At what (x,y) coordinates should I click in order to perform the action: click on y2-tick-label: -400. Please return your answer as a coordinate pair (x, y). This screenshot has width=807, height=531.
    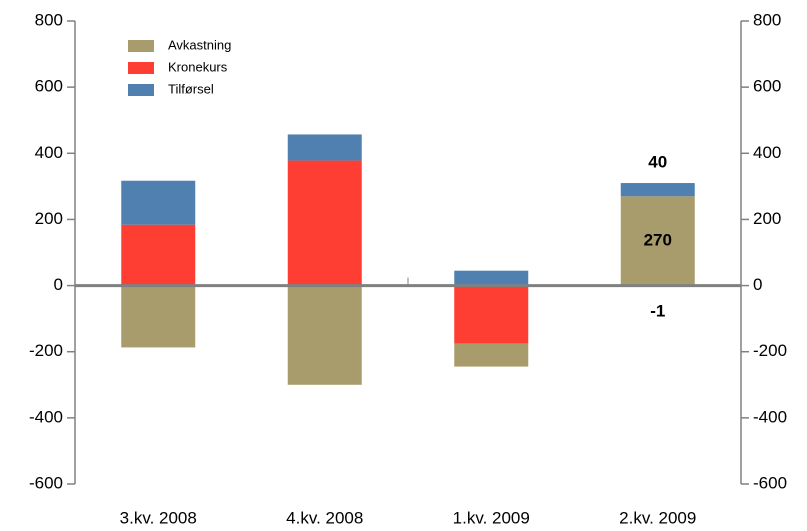
    Looking at the image, I should click on (770, 416).